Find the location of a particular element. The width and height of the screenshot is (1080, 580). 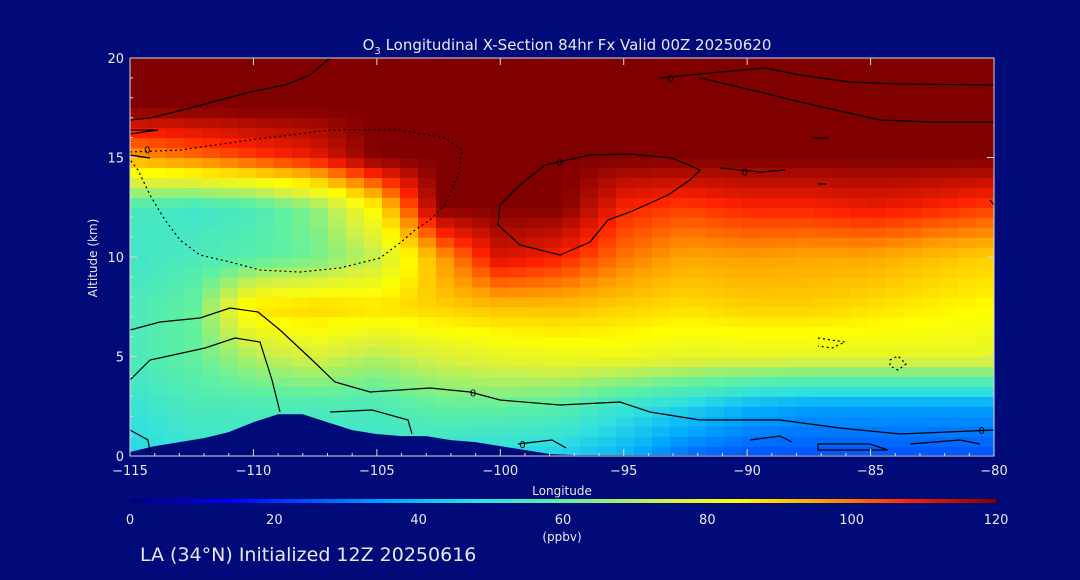

y-tick-label: 10 is located at coordinates (115, 258).